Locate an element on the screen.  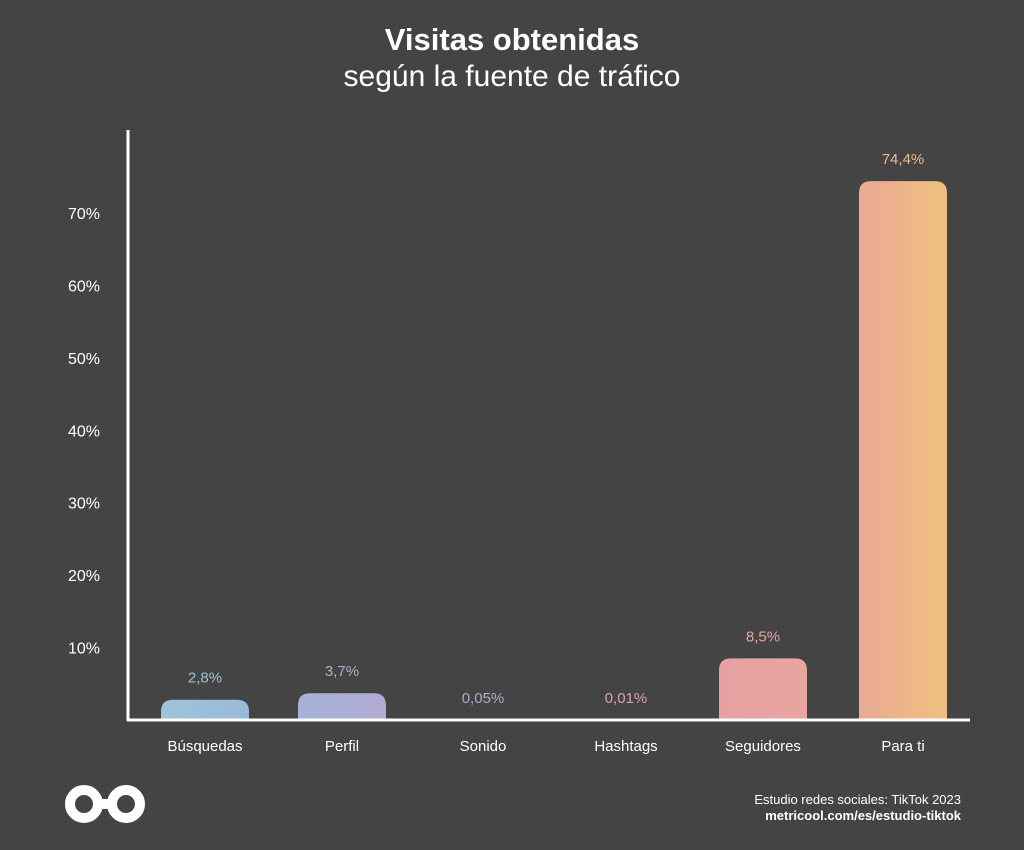
x-tick-label: Perfil is located at coordinates (342, 746).